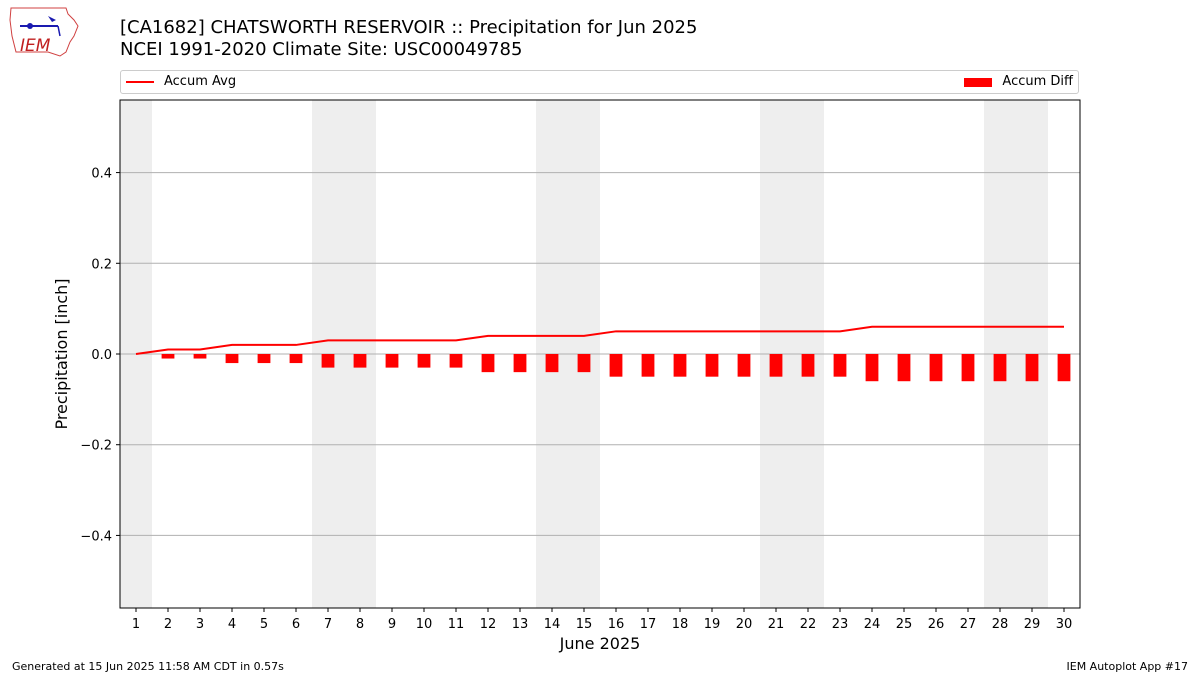 The image size is (1200, 675). Describe the element at coordinates (840, 624) in the screenshot. I see `x-tick-label: 23` at that location.